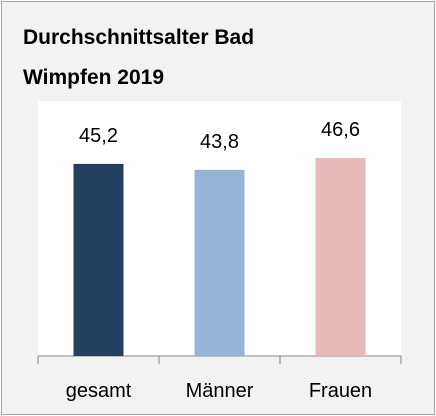 The height and width of the screenshot is (416, 436). I want to click on chart-title: Durchschnittsalter Bad Wimpfen 2019, so click(139, 57).